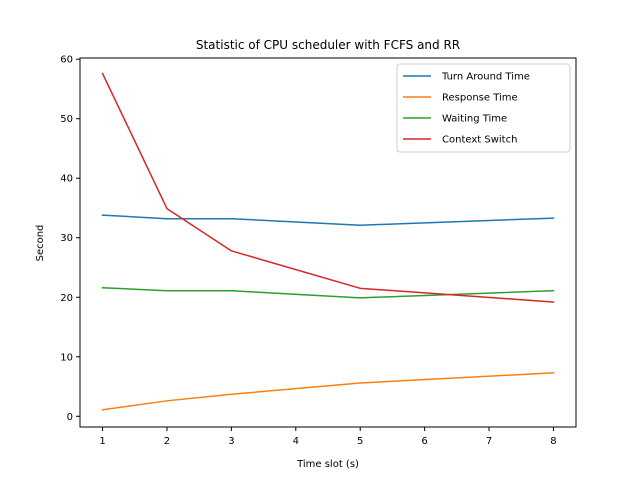 Image resolution: width=640 pixels, height=480 pixels. What do you see at coordinates (66, 119) in the screenshot?
I see `y-tick-label: 50` at bounding box center [66, 119].